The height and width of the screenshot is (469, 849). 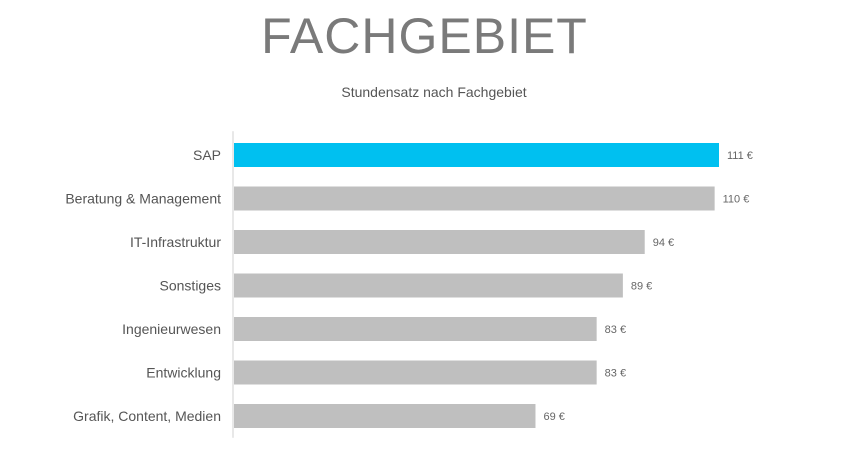 I want to click on category-label: IT-Infrastruktur, so click(x=175, y=242).